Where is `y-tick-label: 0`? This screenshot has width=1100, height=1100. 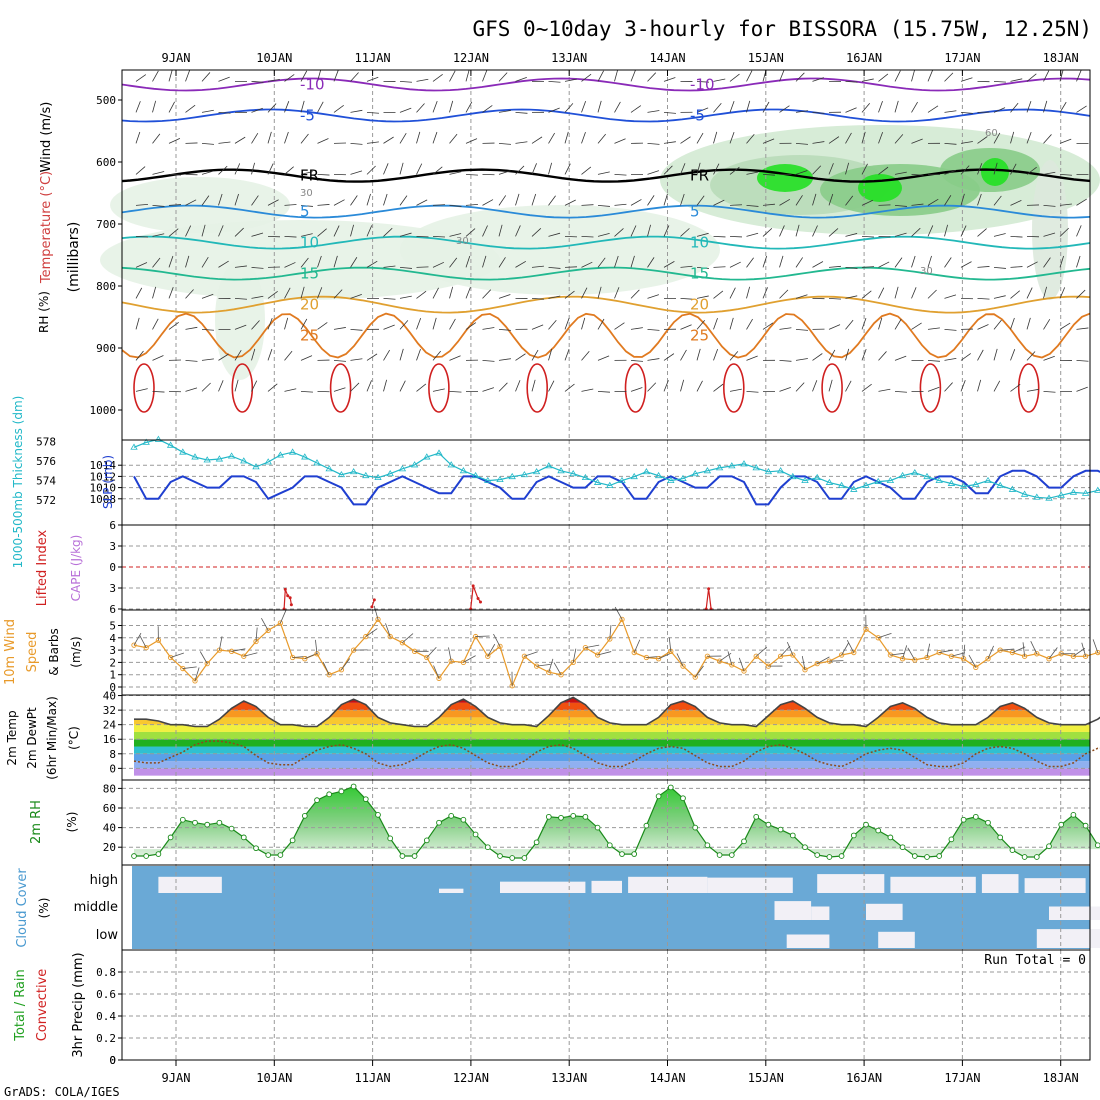
y-tick-label: 0 is located at coordinates (112, 687).